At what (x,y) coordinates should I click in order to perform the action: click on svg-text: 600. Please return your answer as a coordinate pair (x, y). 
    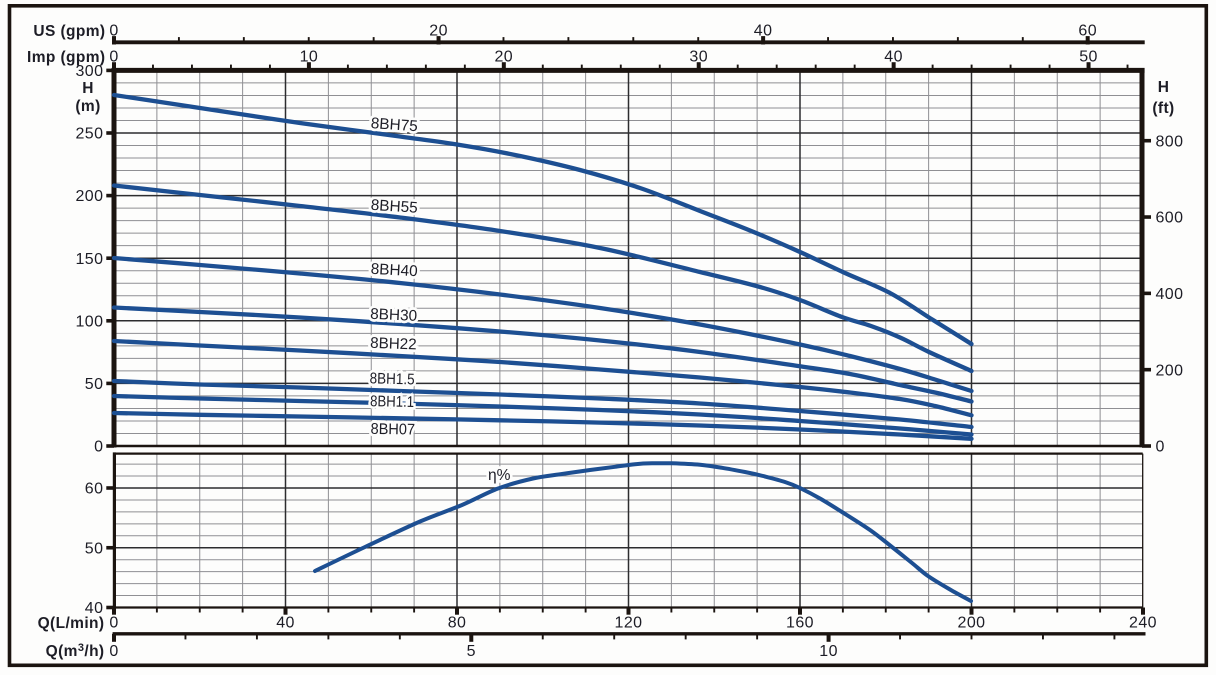
    Looking at the image, I should click on (1170, 218).